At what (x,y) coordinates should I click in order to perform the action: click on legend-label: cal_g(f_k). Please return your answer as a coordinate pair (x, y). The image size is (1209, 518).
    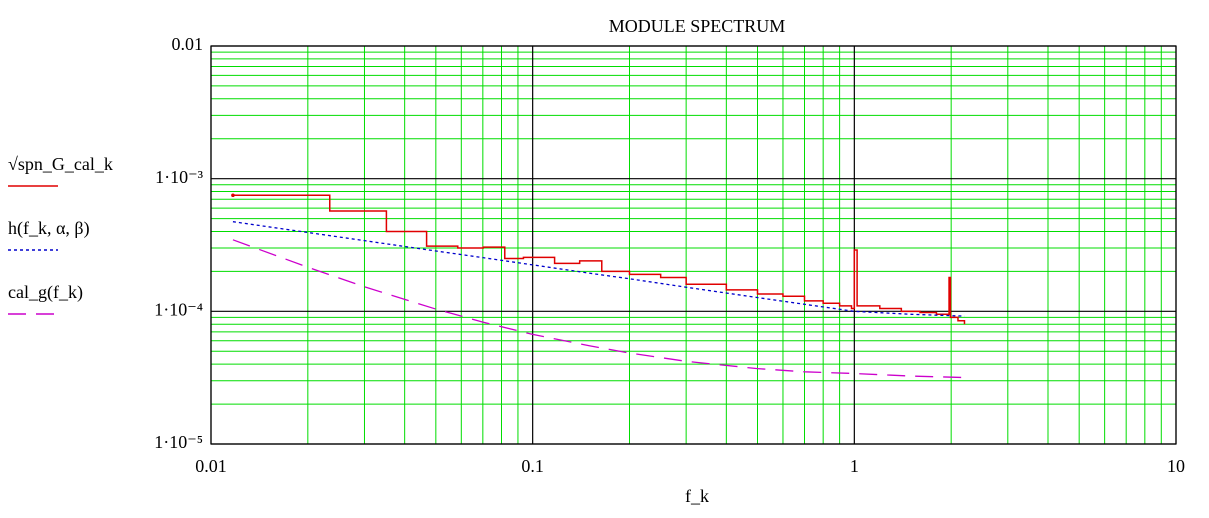
    Looking at the image, I should click on (45, 292).